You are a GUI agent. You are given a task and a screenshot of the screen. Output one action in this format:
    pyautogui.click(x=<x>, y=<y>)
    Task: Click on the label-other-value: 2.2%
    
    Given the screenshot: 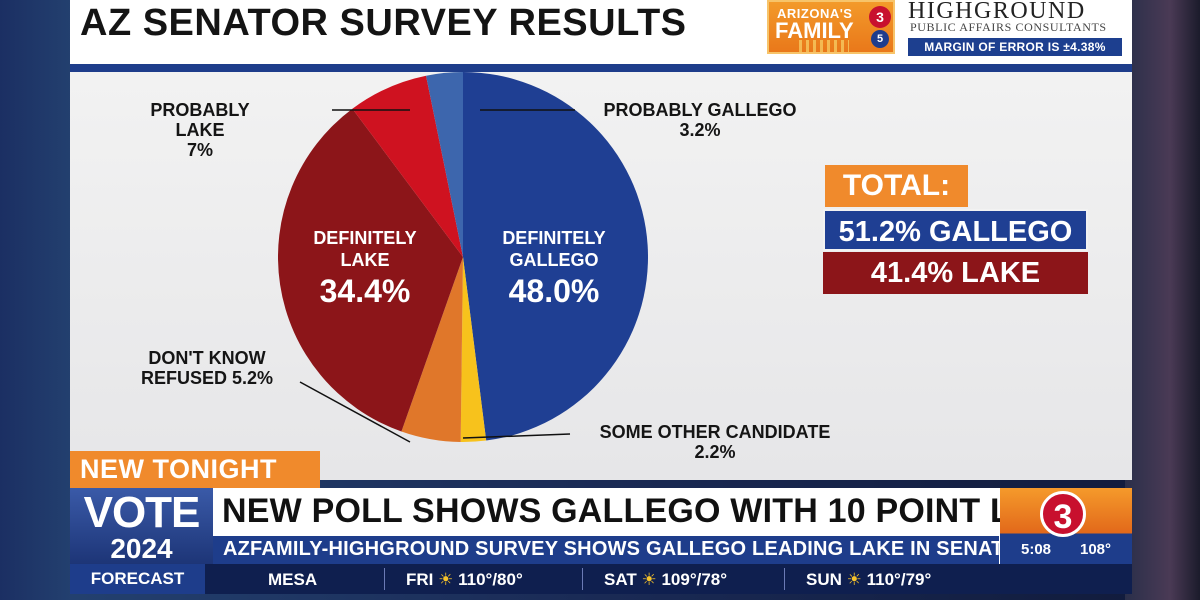 What is the action you would take?
    pyautogui.click(x=715, y=452)
    